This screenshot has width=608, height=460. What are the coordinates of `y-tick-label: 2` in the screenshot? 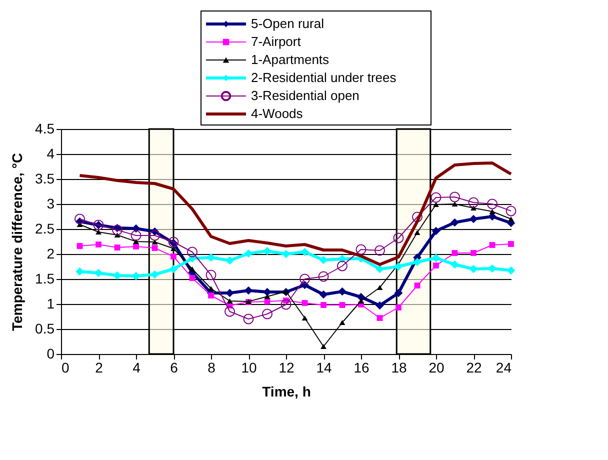 It's located at (50, 254).